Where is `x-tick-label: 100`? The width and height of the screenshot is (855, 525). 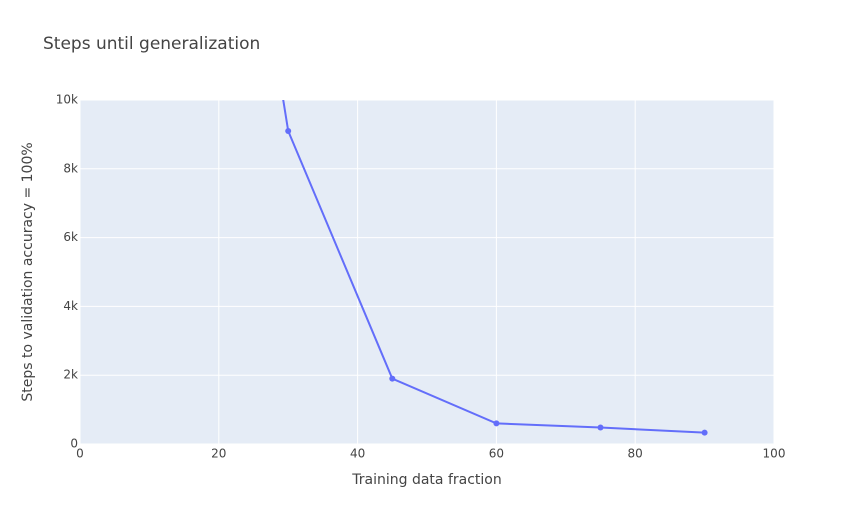
x-tick-label: 100 is located at coordinates (774, 454).